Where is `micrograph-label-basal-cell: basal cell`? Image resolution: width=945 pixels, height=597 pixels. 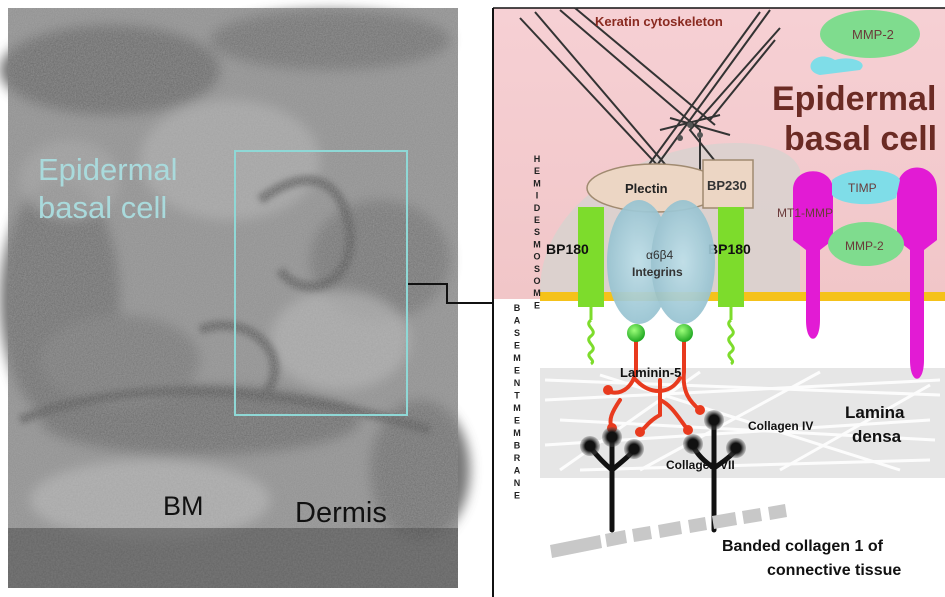
micrograph-label-basal-cell: basal cell is located at coordinates (102, 207).